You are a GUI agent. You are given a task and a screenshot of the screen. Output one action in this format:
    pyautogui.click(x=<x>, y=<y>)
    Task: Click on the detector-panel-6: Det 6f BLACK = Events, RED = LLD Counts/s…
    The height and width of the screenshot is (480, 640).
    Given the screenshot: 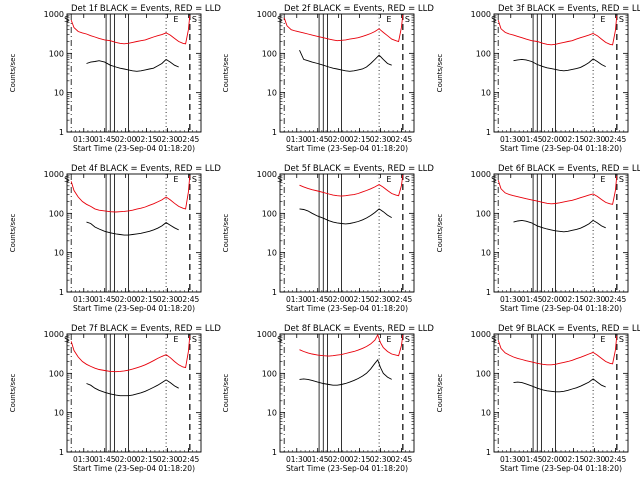 What is the action you would take?
    pyautogui.click(x=538, y=238)
    